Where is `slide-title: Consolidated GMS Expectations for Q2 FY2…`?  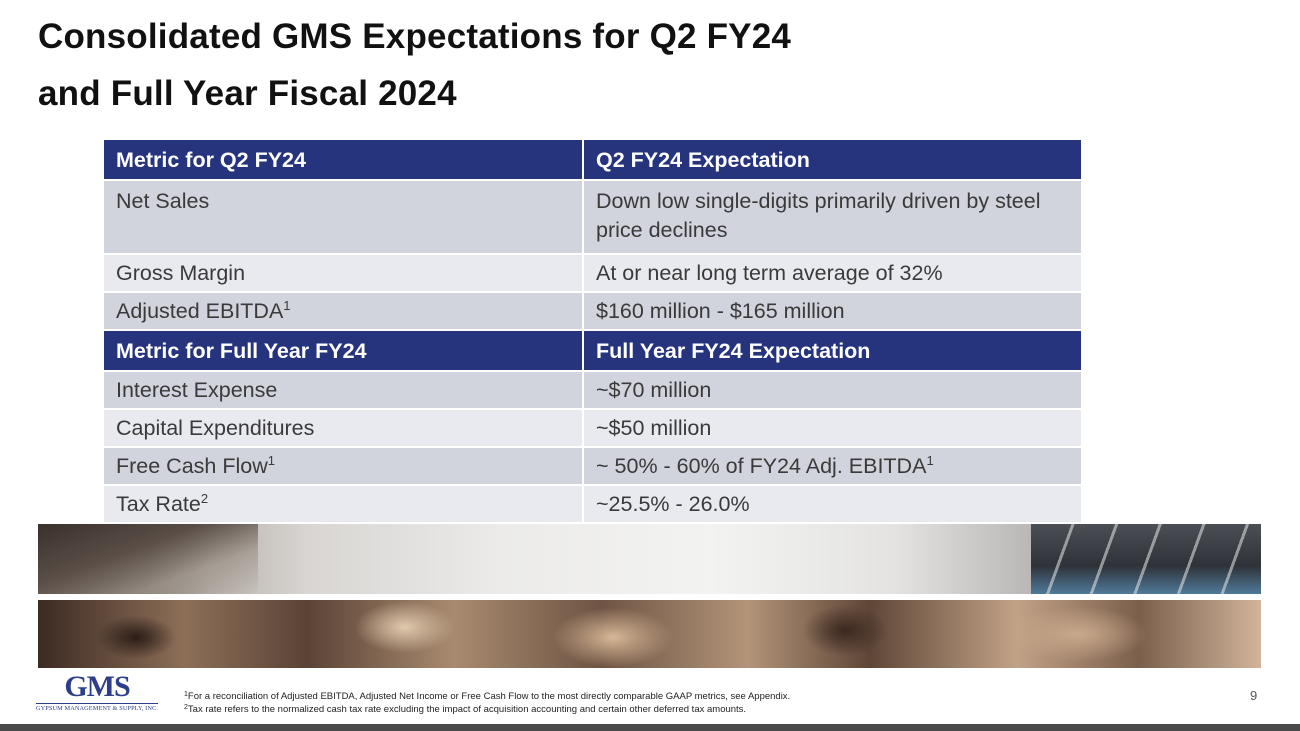 slide-title: Consolidated GMS Expectations for Q2 FY2… is located at coordinates (414, 65).